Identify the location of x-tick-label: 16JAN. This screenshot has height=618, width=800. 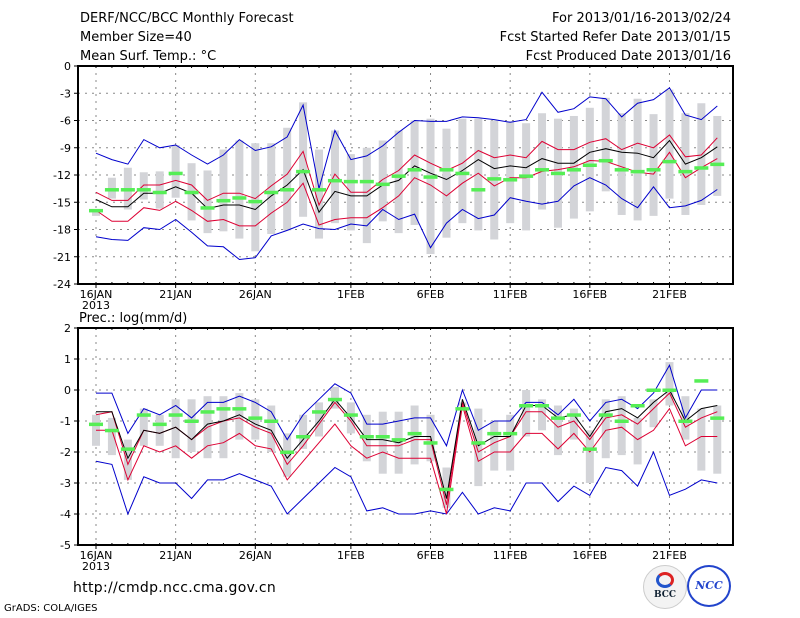
(96, 555).